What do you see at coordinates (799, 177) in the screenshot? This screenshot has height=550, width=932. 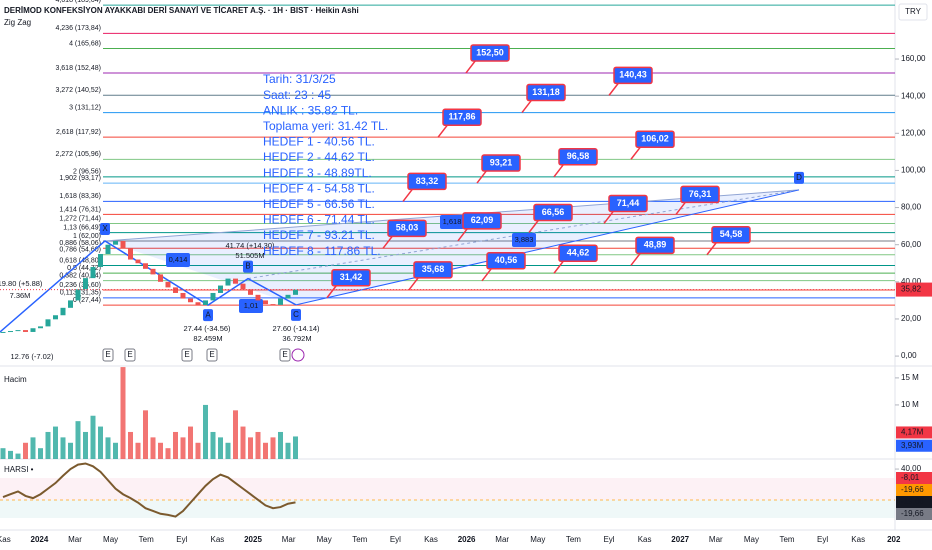 I see `pivot-label: D` at bounding box center [799, 177].